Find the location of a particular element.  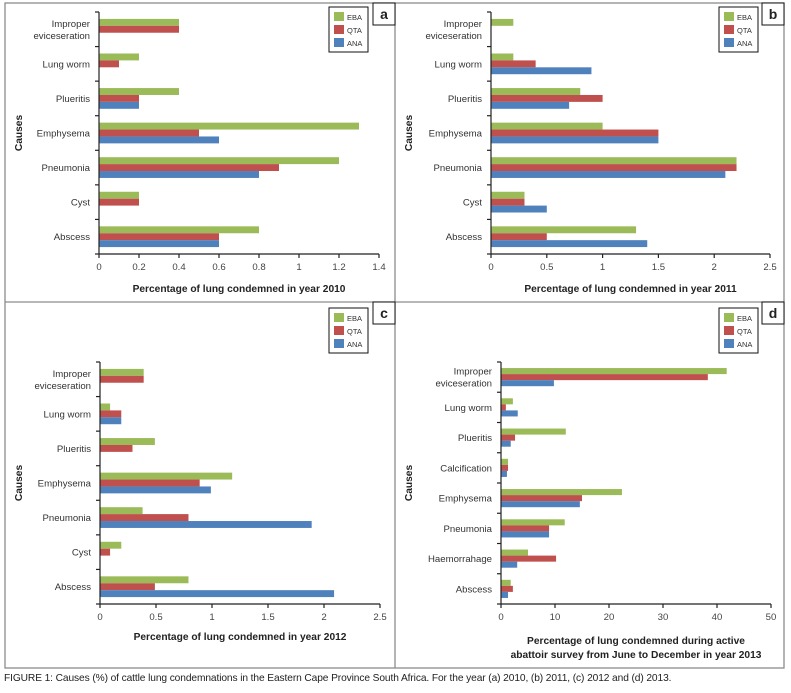

category-label: Abscess is located at coordinates (72, 237).